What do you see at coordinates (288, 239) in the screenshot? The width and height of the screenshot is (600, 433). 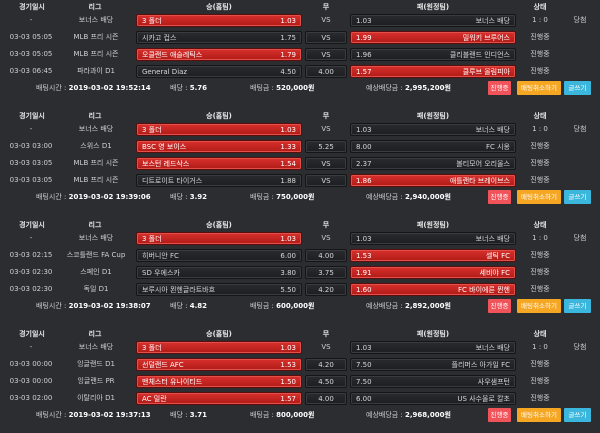 I see `home-odds: 1.03` at bounding box center [288, 239].